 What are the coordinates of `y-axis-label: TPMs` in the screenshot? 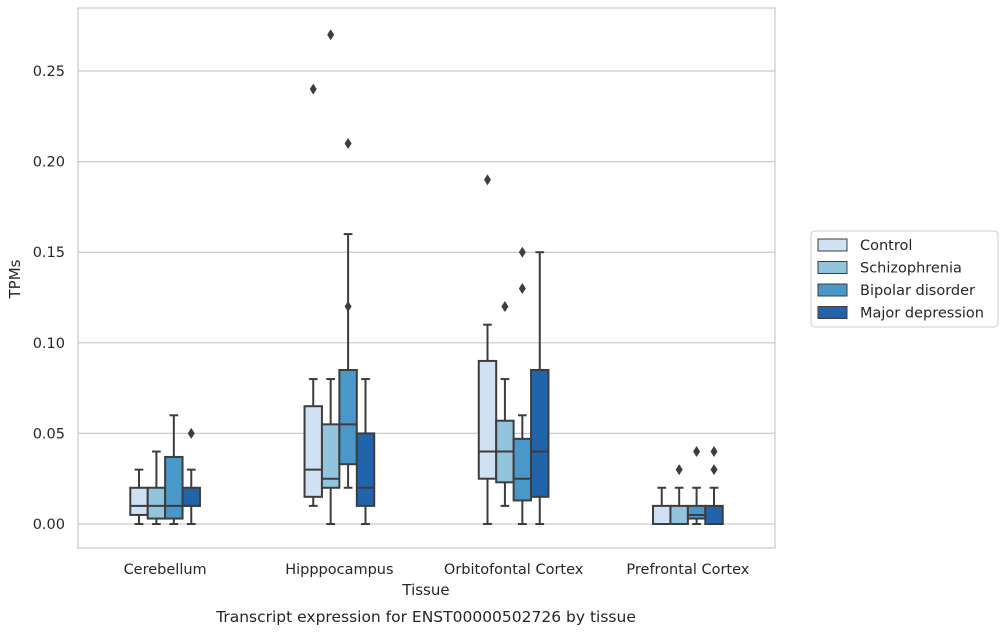 It's located at (15, 279).